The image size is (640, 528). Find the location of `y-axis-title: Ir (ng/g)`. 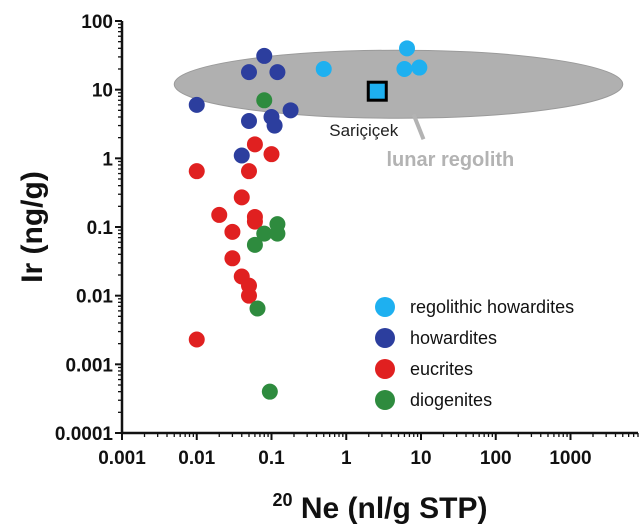

y-axis-title: Ir (ng/g) is located at coordinates (32, 227).